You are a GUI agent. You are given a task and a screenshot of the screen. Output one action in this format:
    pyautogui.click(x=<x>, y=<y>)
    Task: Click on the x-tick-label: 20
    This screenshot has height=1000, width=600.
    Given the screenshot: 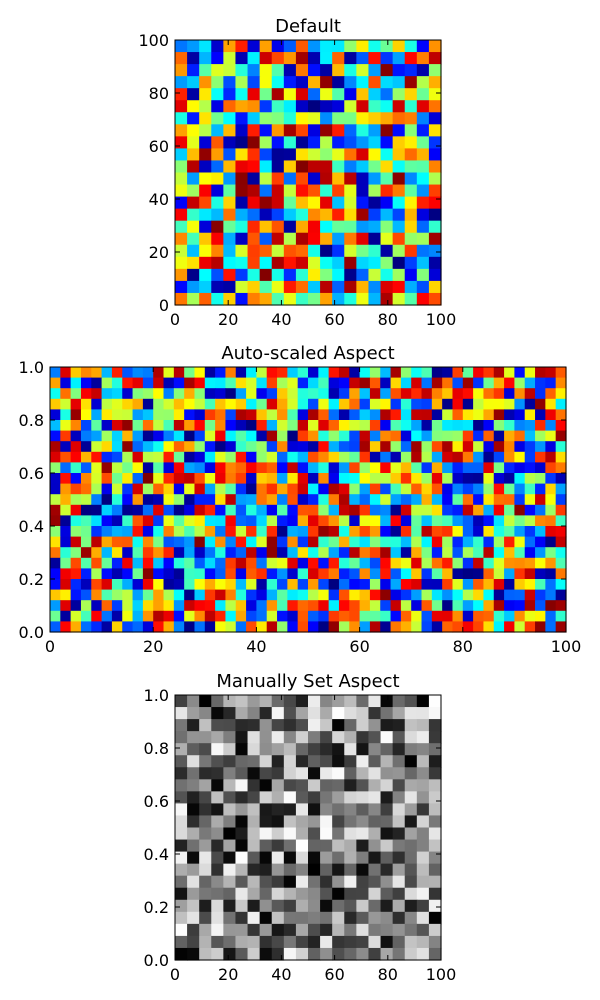 What is the action you would take?
    pyautogui.click(x=228, y=319)
    